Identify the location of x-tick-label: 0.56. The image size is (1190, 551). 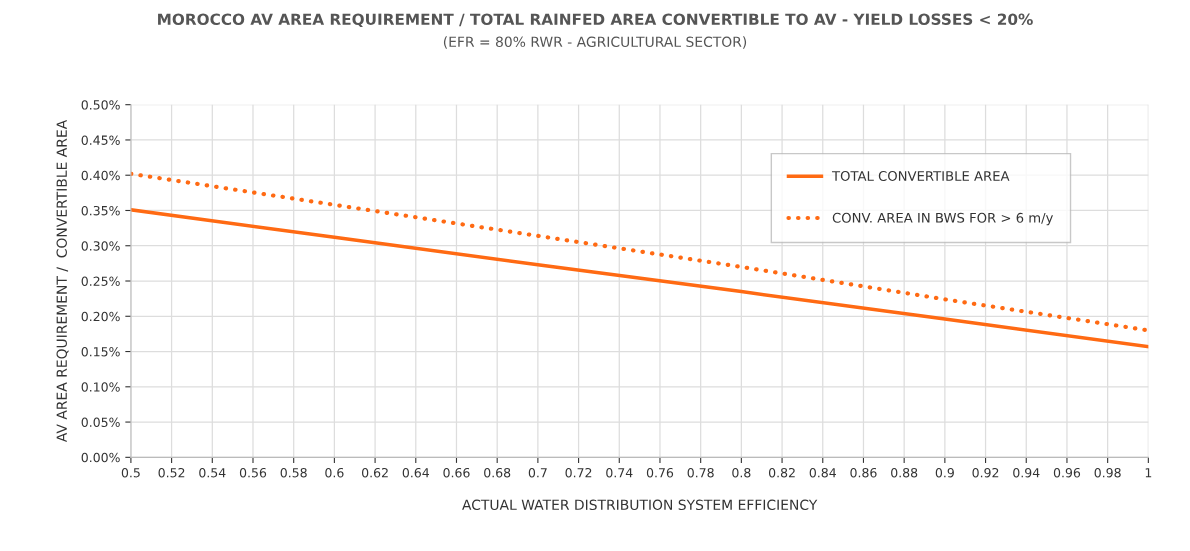
(253, 472).